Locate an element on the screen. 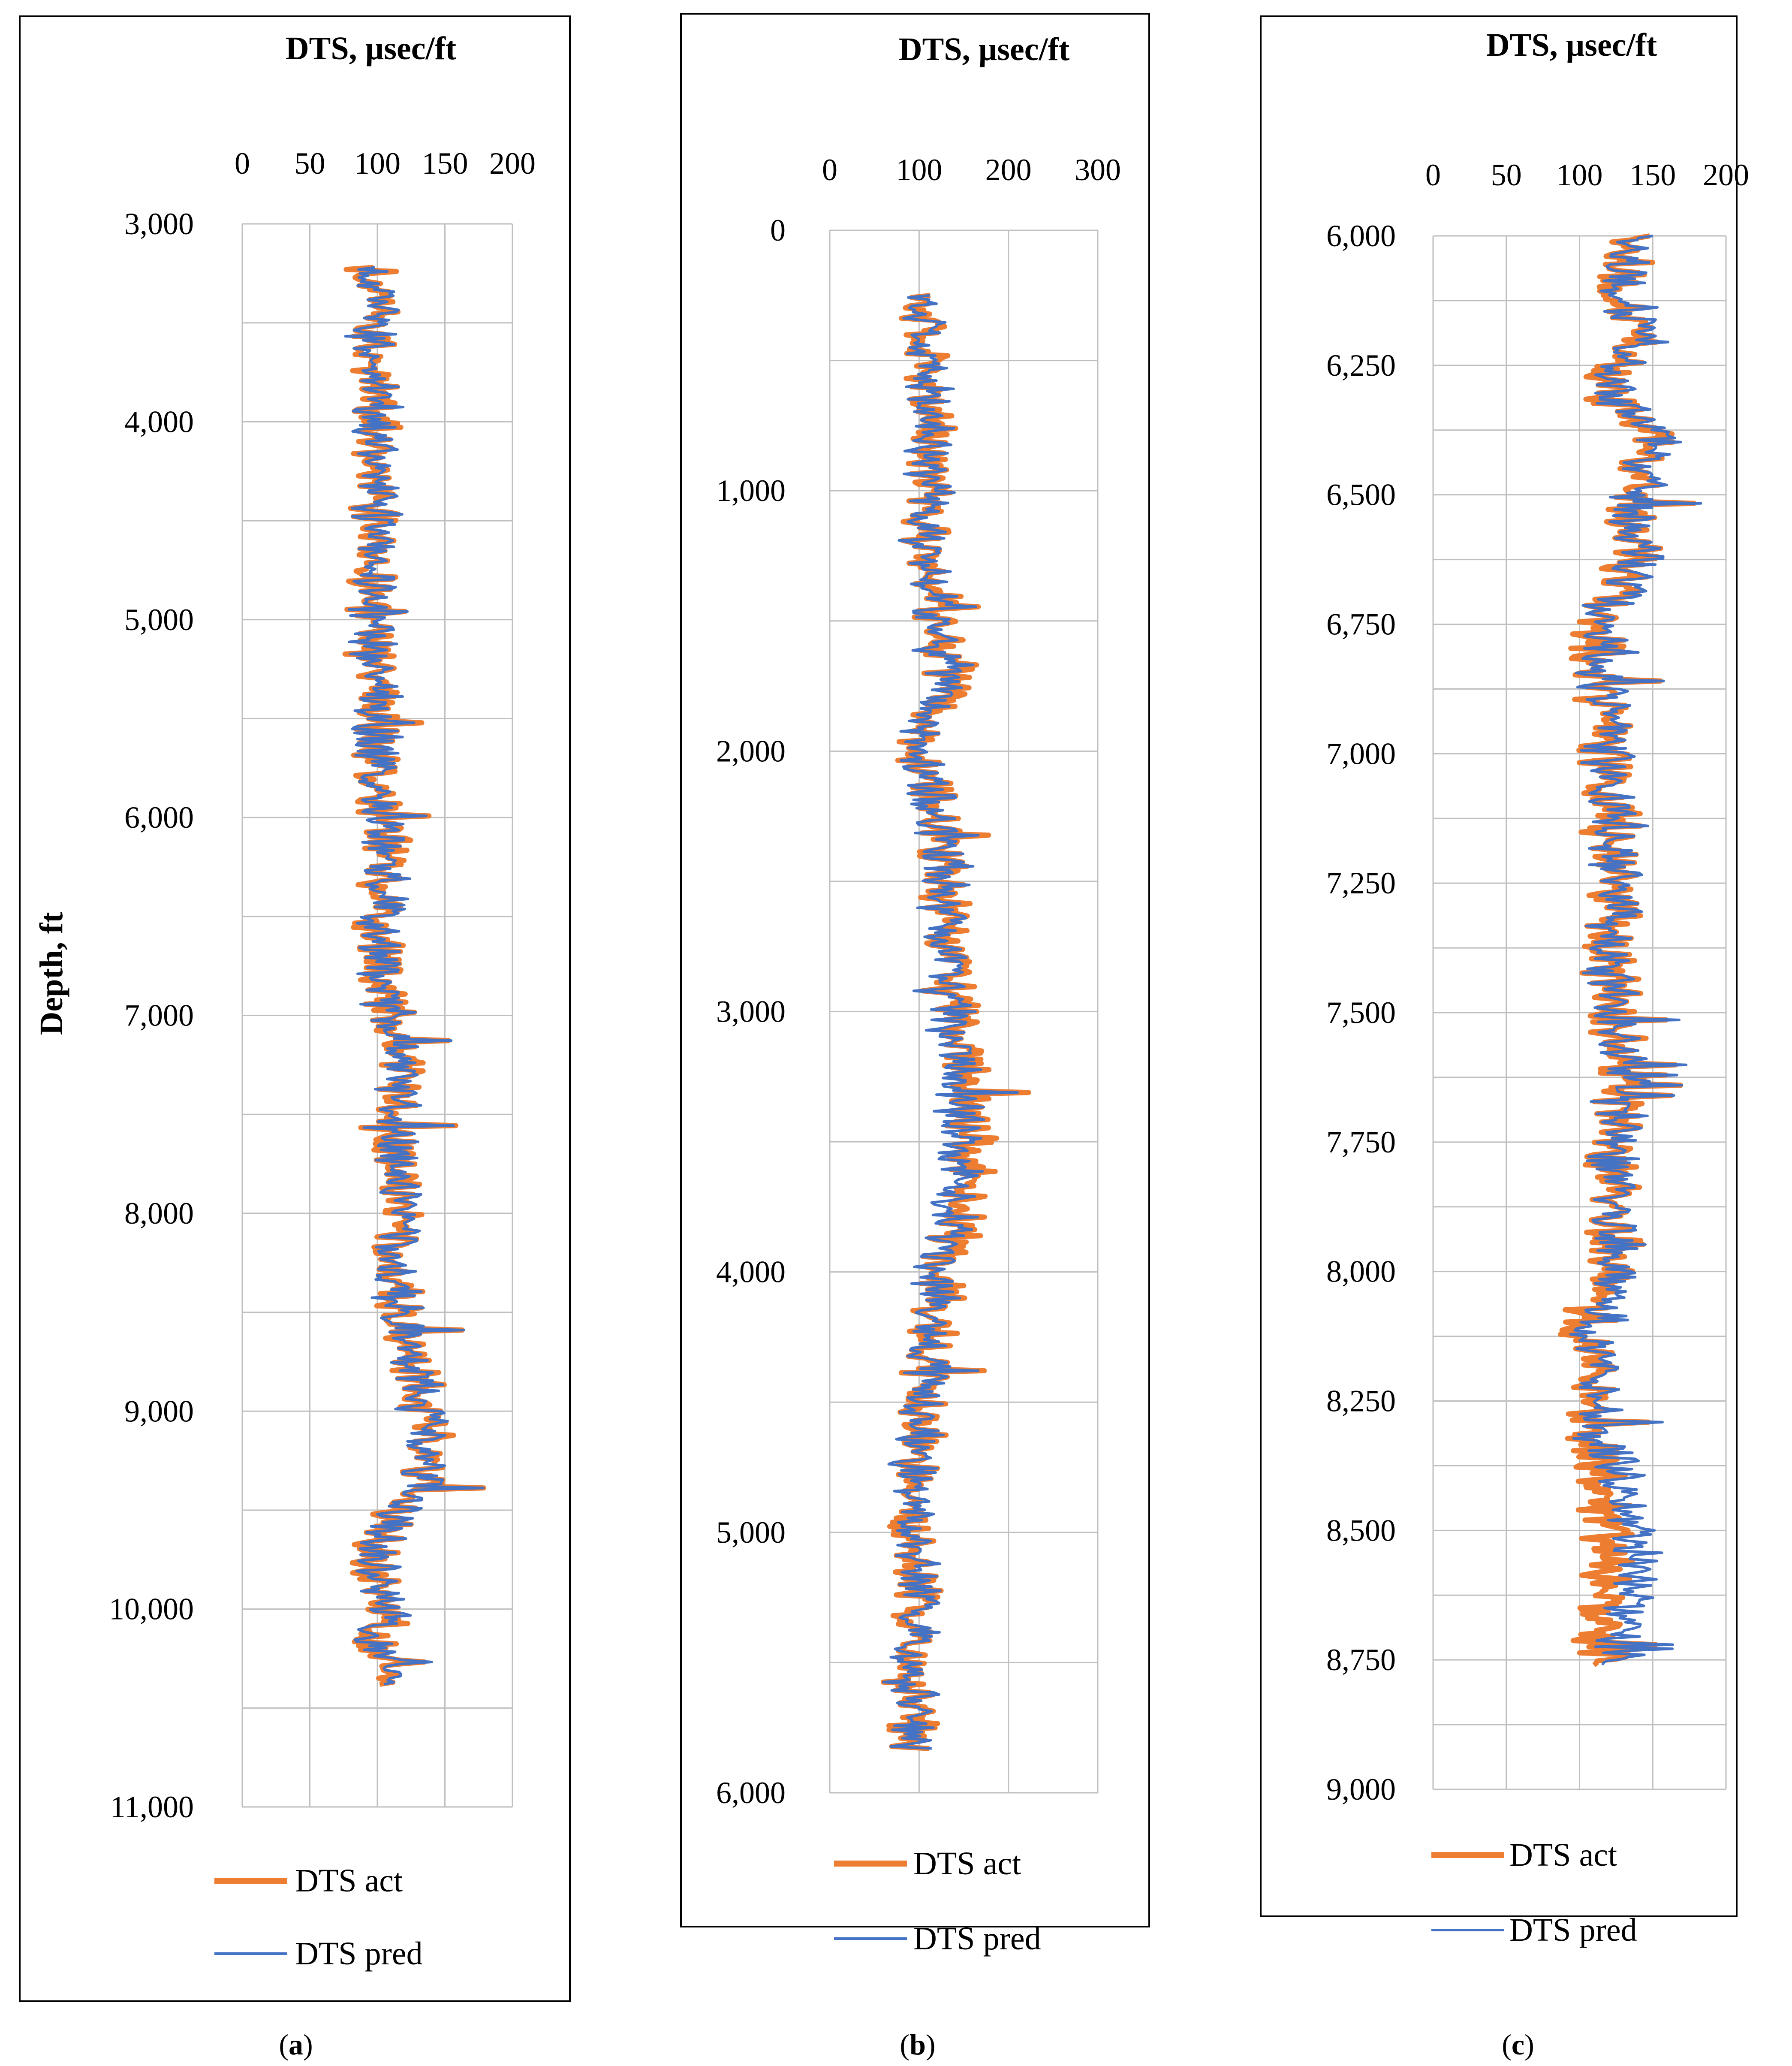  panel-b-caption: (b) is located at coordinates (917, 2044).